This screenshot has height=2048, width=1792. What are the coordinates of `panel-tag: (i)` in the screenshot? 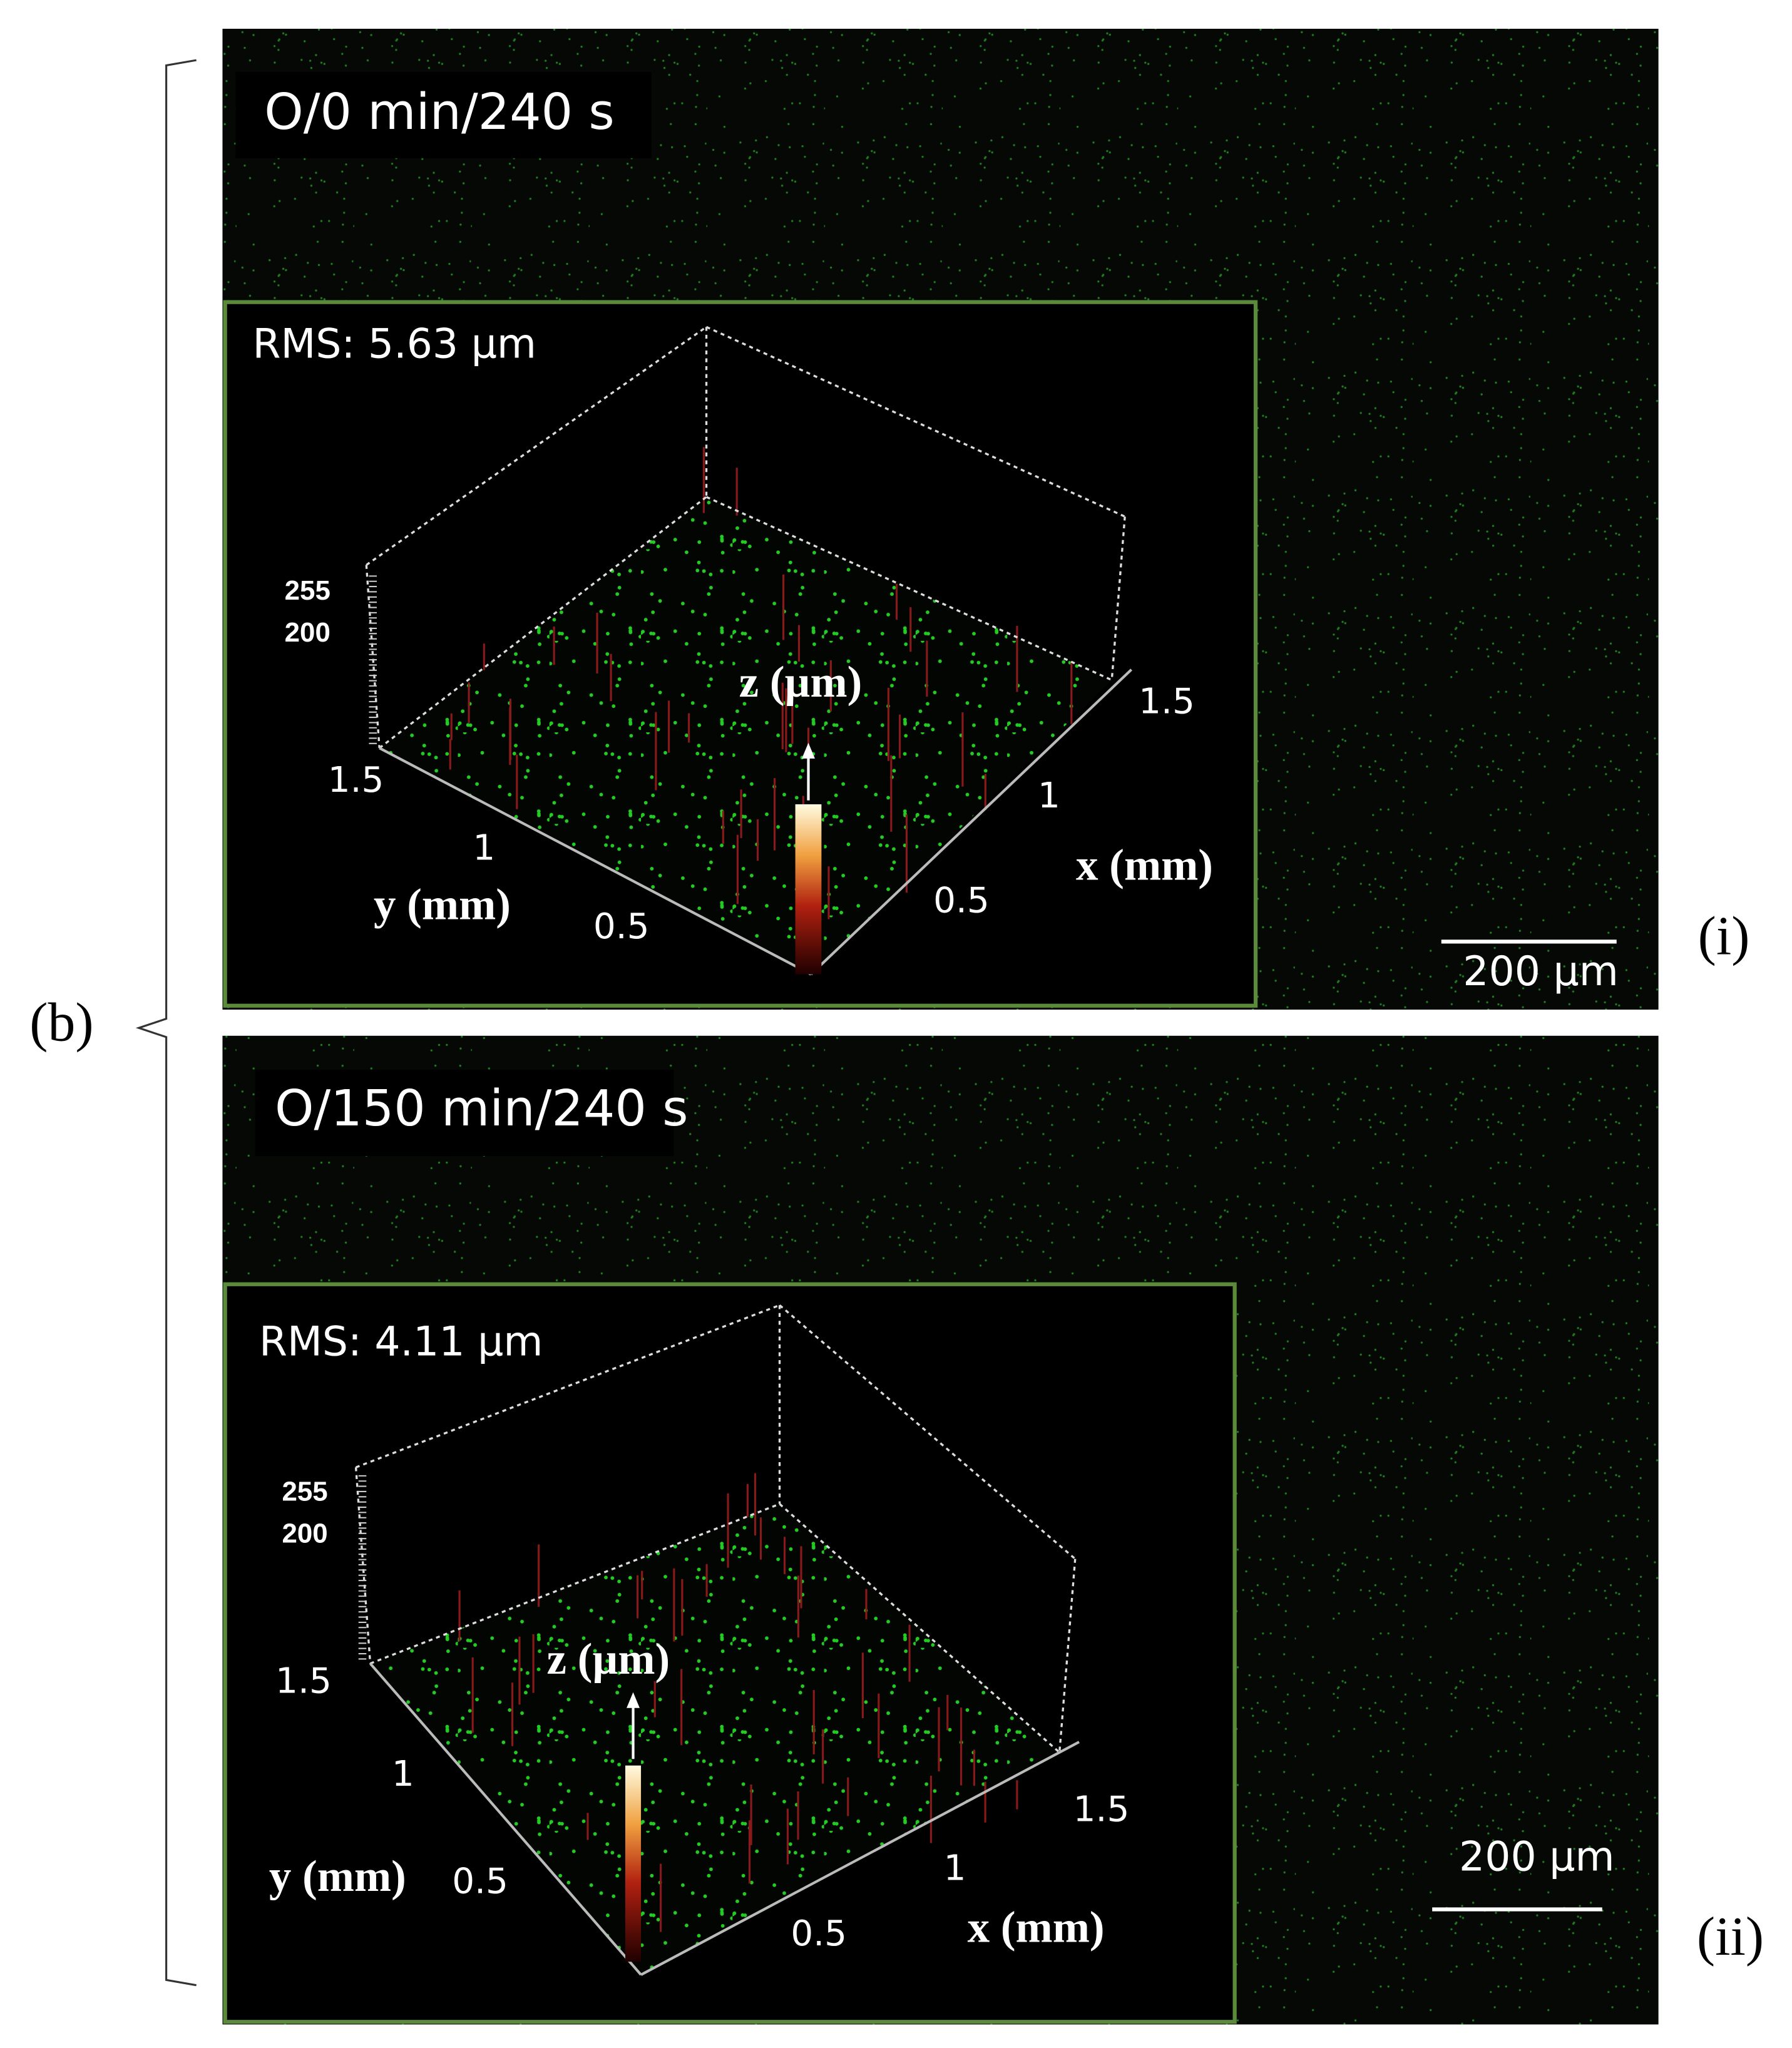 It's located at (1724, 936).